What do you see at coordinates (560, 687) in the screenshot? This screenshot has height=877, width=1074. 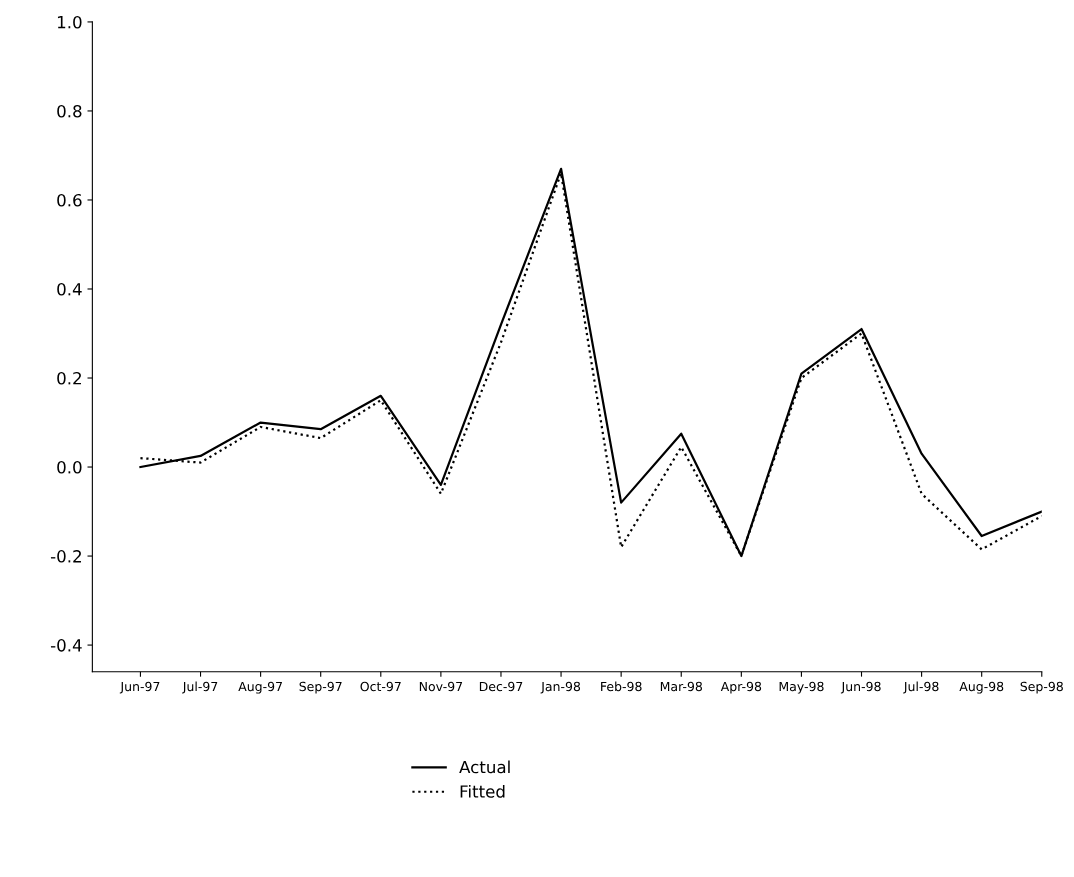 I see `x-tick-label: Jan-98` at bounding box center [560, 687].